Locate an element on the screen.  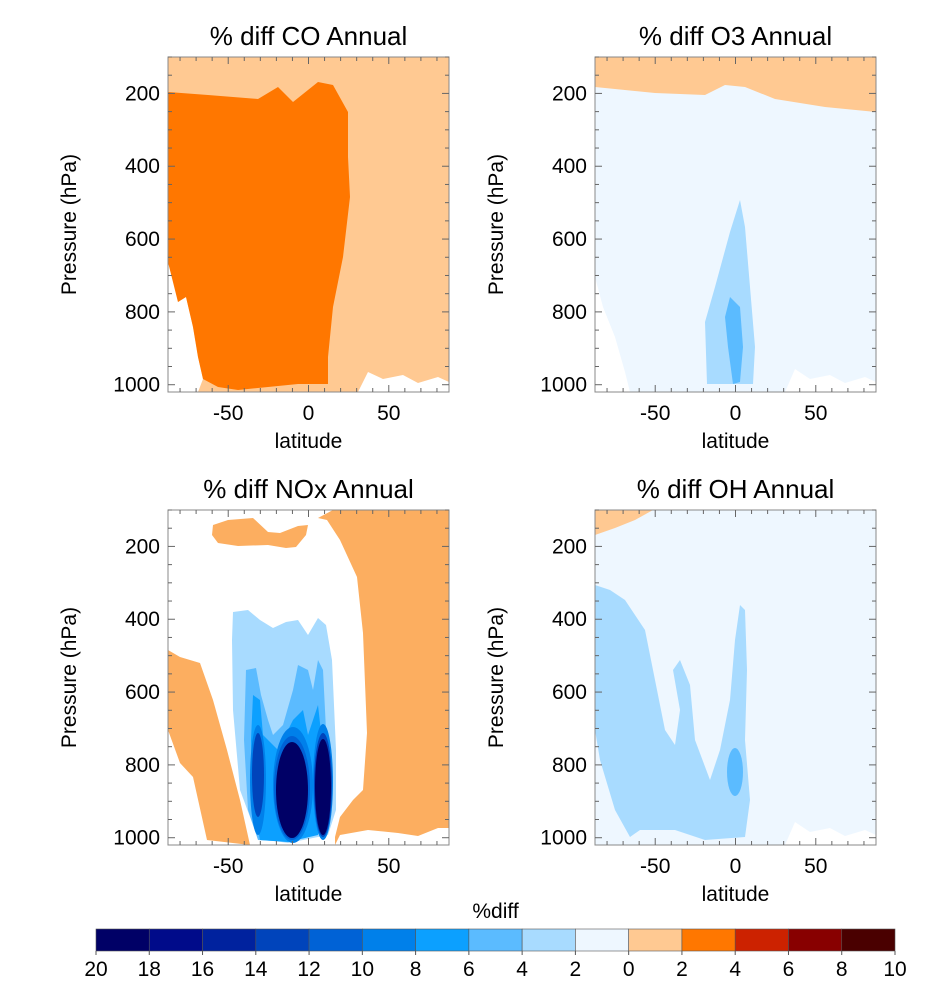
contour-level-neg12-neg14 is located at coordinates (258, 775).